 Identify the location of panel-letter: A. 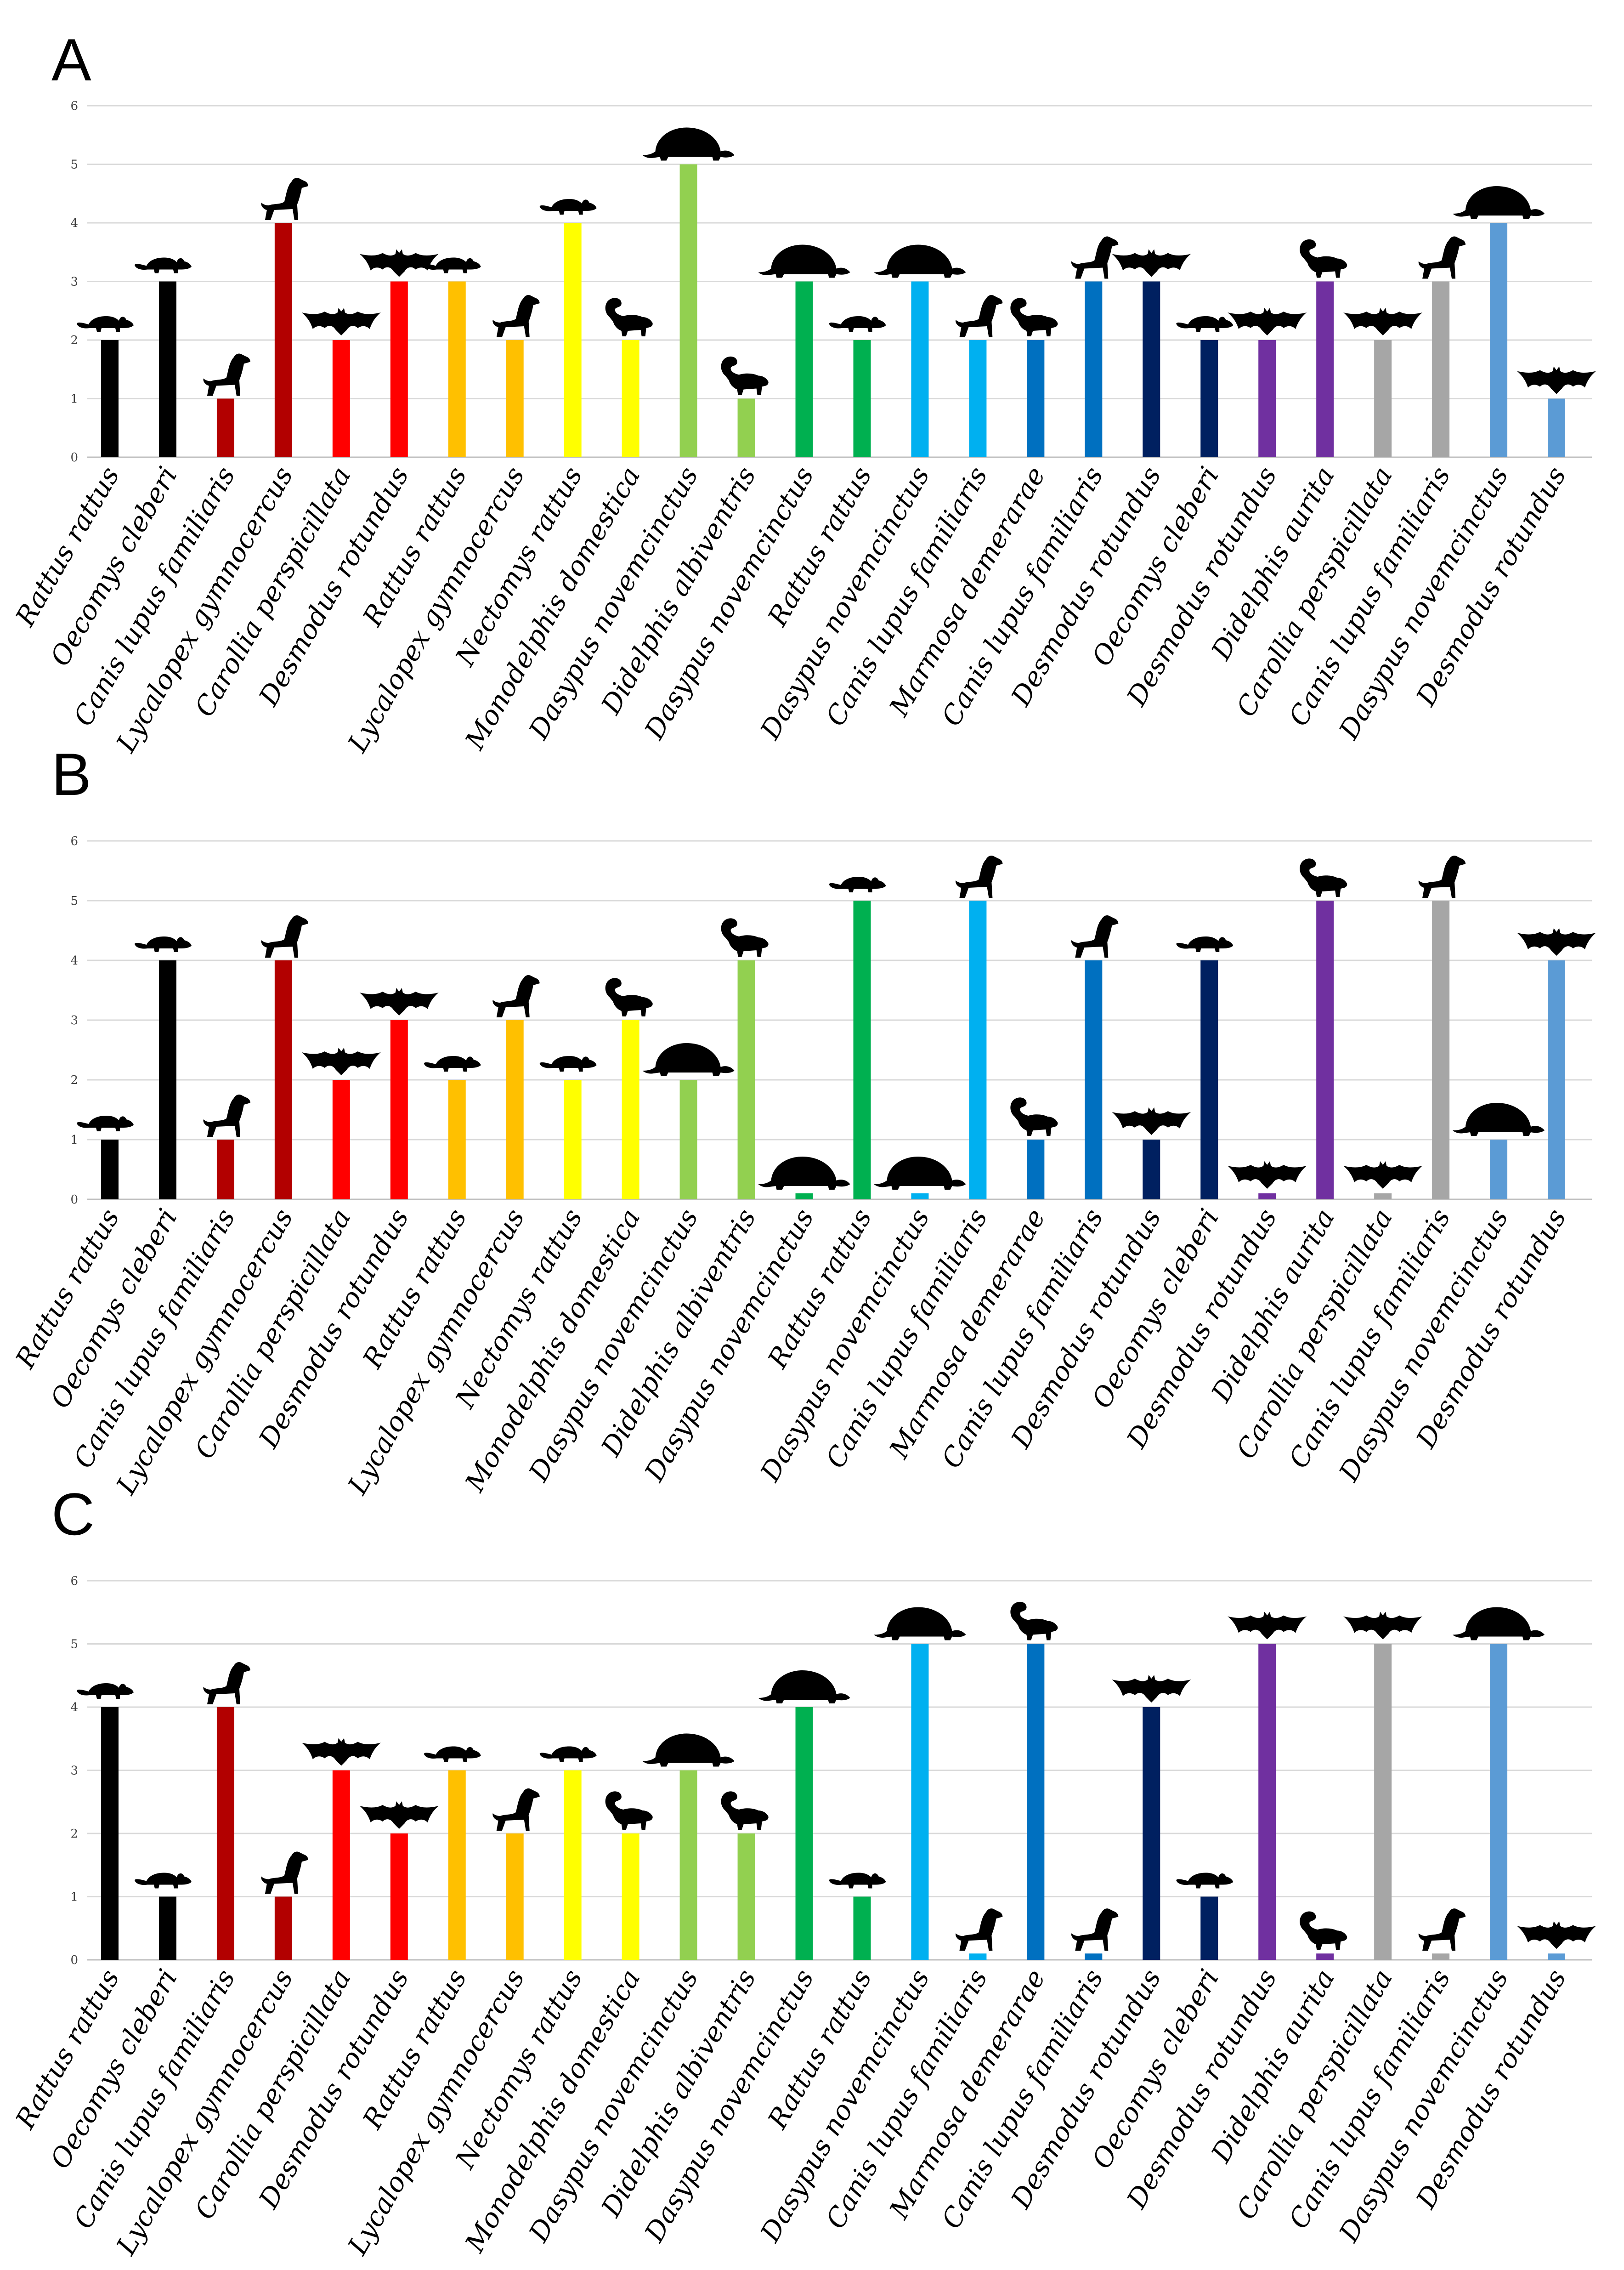
(71, 60).